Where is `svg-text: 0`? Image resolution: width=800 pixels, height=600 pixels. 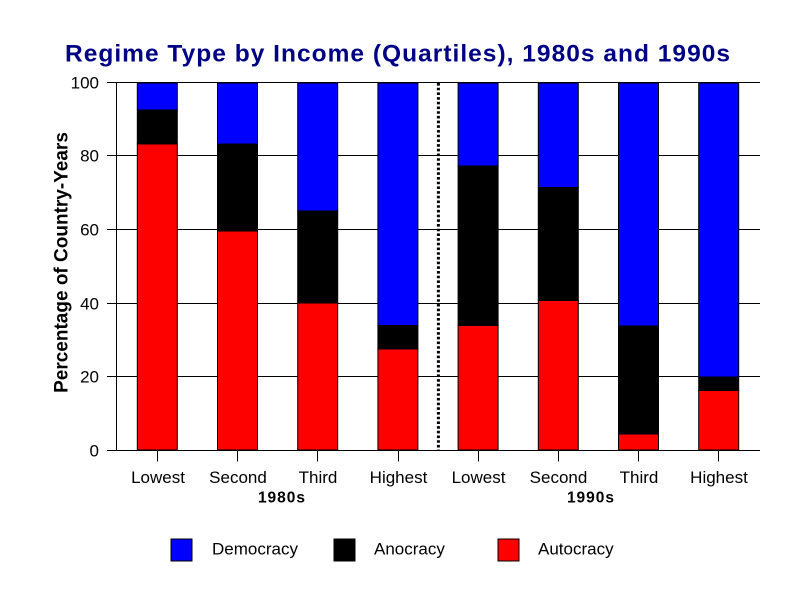 svg-text: 0 is located at coordinates (94, 451).